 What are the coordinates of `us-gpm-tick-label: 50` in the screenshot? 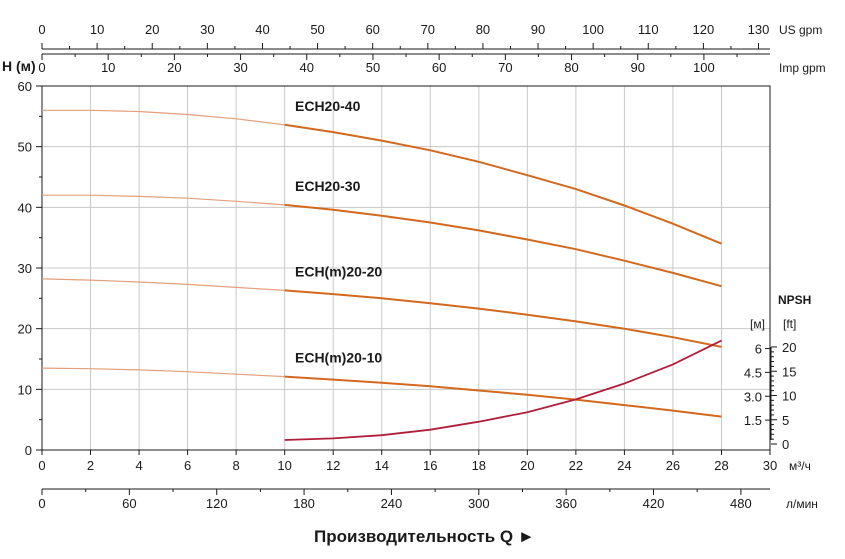 It's located at (317, 29).